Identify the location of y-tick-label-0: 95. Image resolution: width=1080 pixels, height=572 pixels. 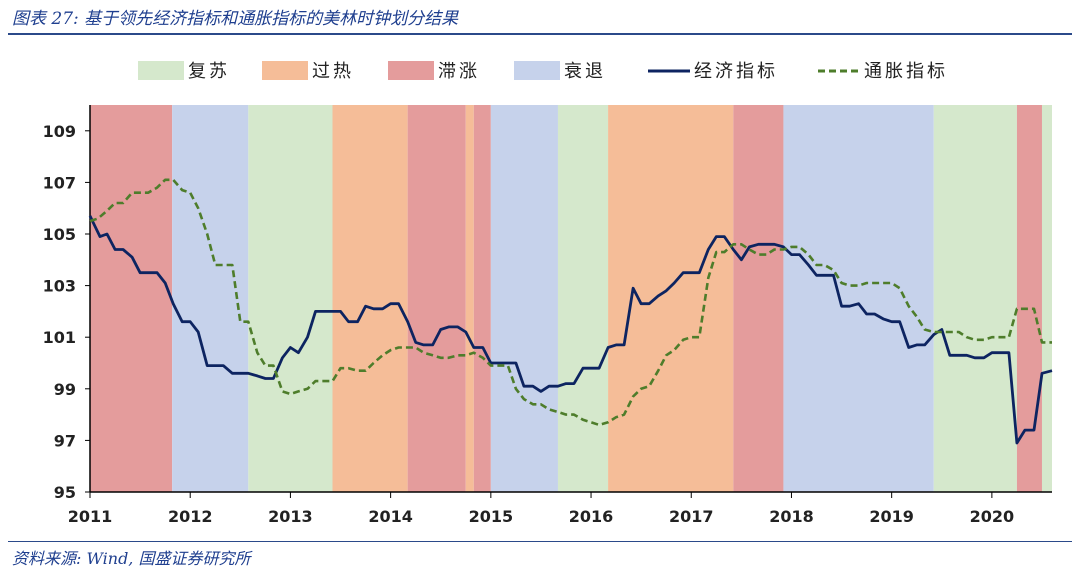
(65, 492).